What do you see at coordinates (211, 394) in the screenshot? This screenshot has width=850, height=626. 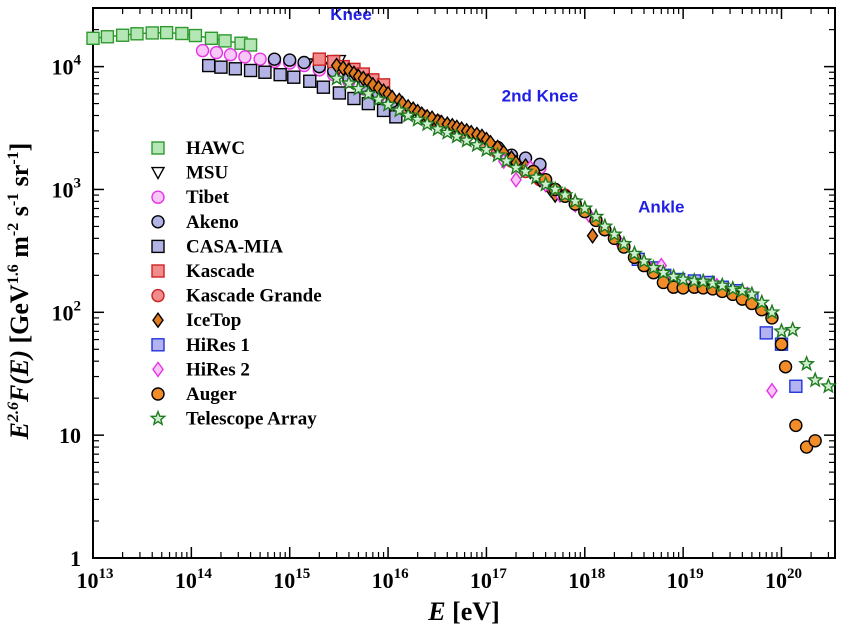 I see `legend-label: Auger` at bounding box center [211, 394].